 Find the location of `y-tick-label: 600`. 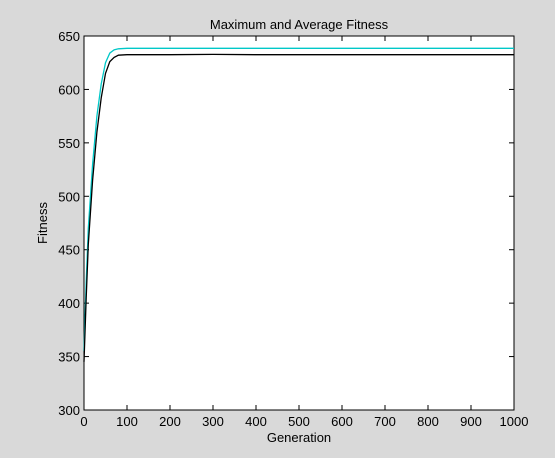

y-tick-label: 600 is located at coordinates (69, 89).